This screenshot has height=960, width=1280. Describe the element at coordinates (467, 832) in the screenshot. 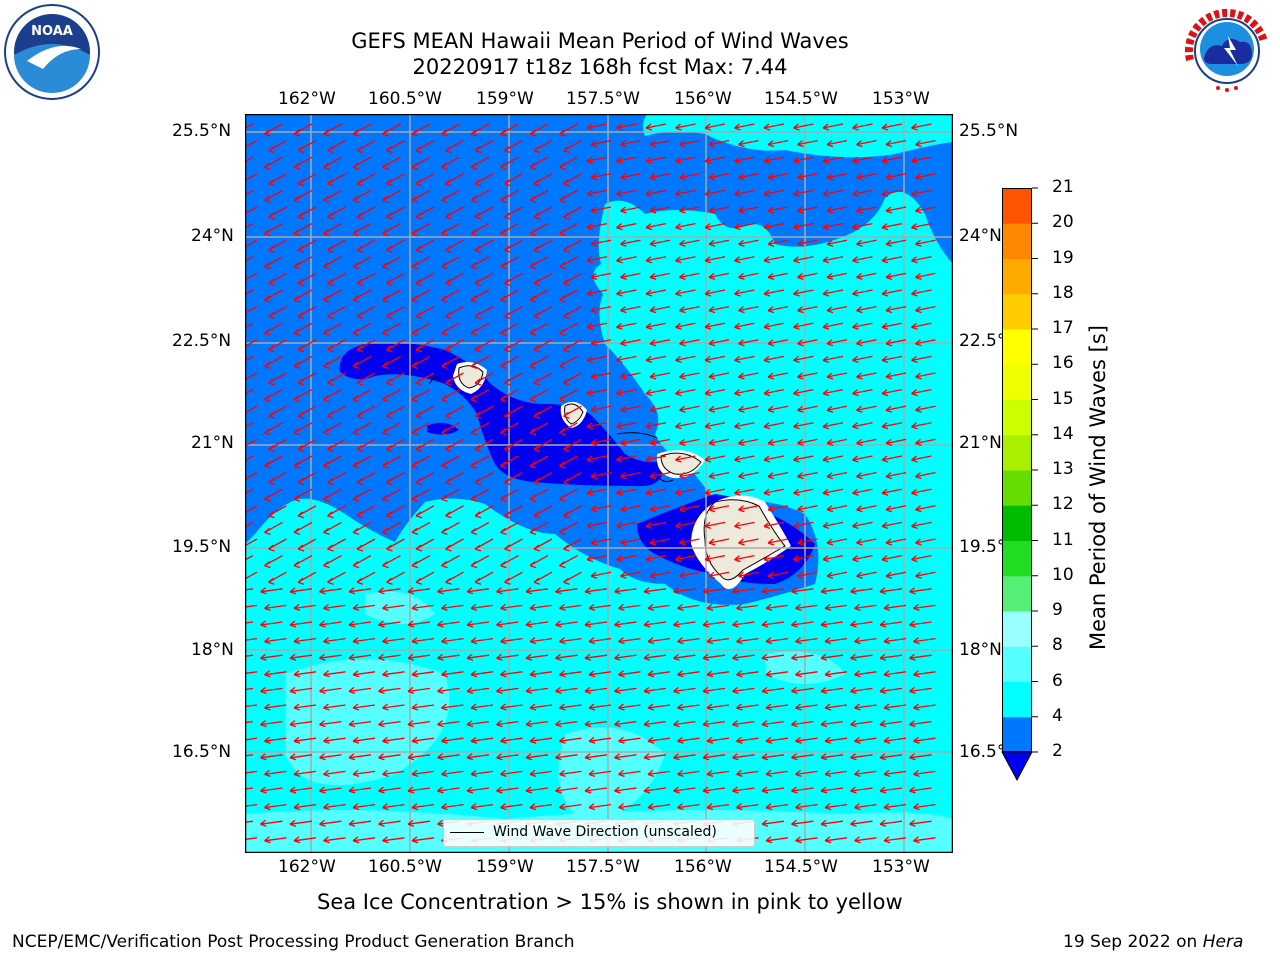

I see `legend-line-icon` at that location.